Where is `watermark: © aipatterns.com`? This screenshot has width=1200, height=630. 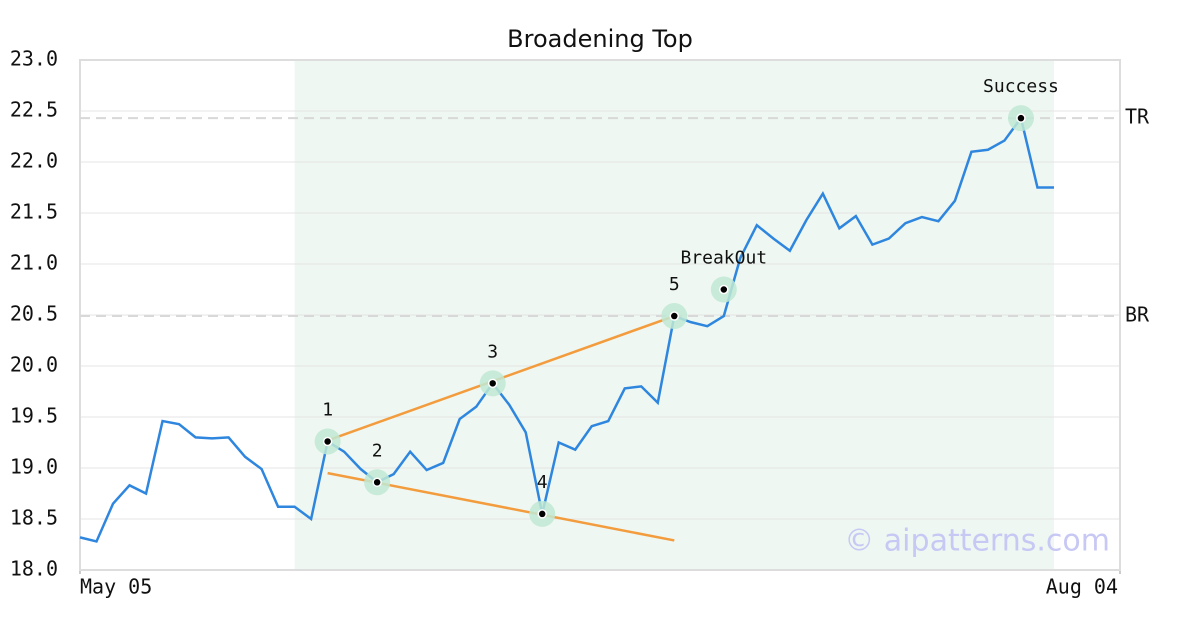 watermark: © aipatterns.com is located at coordinates (977, 541).